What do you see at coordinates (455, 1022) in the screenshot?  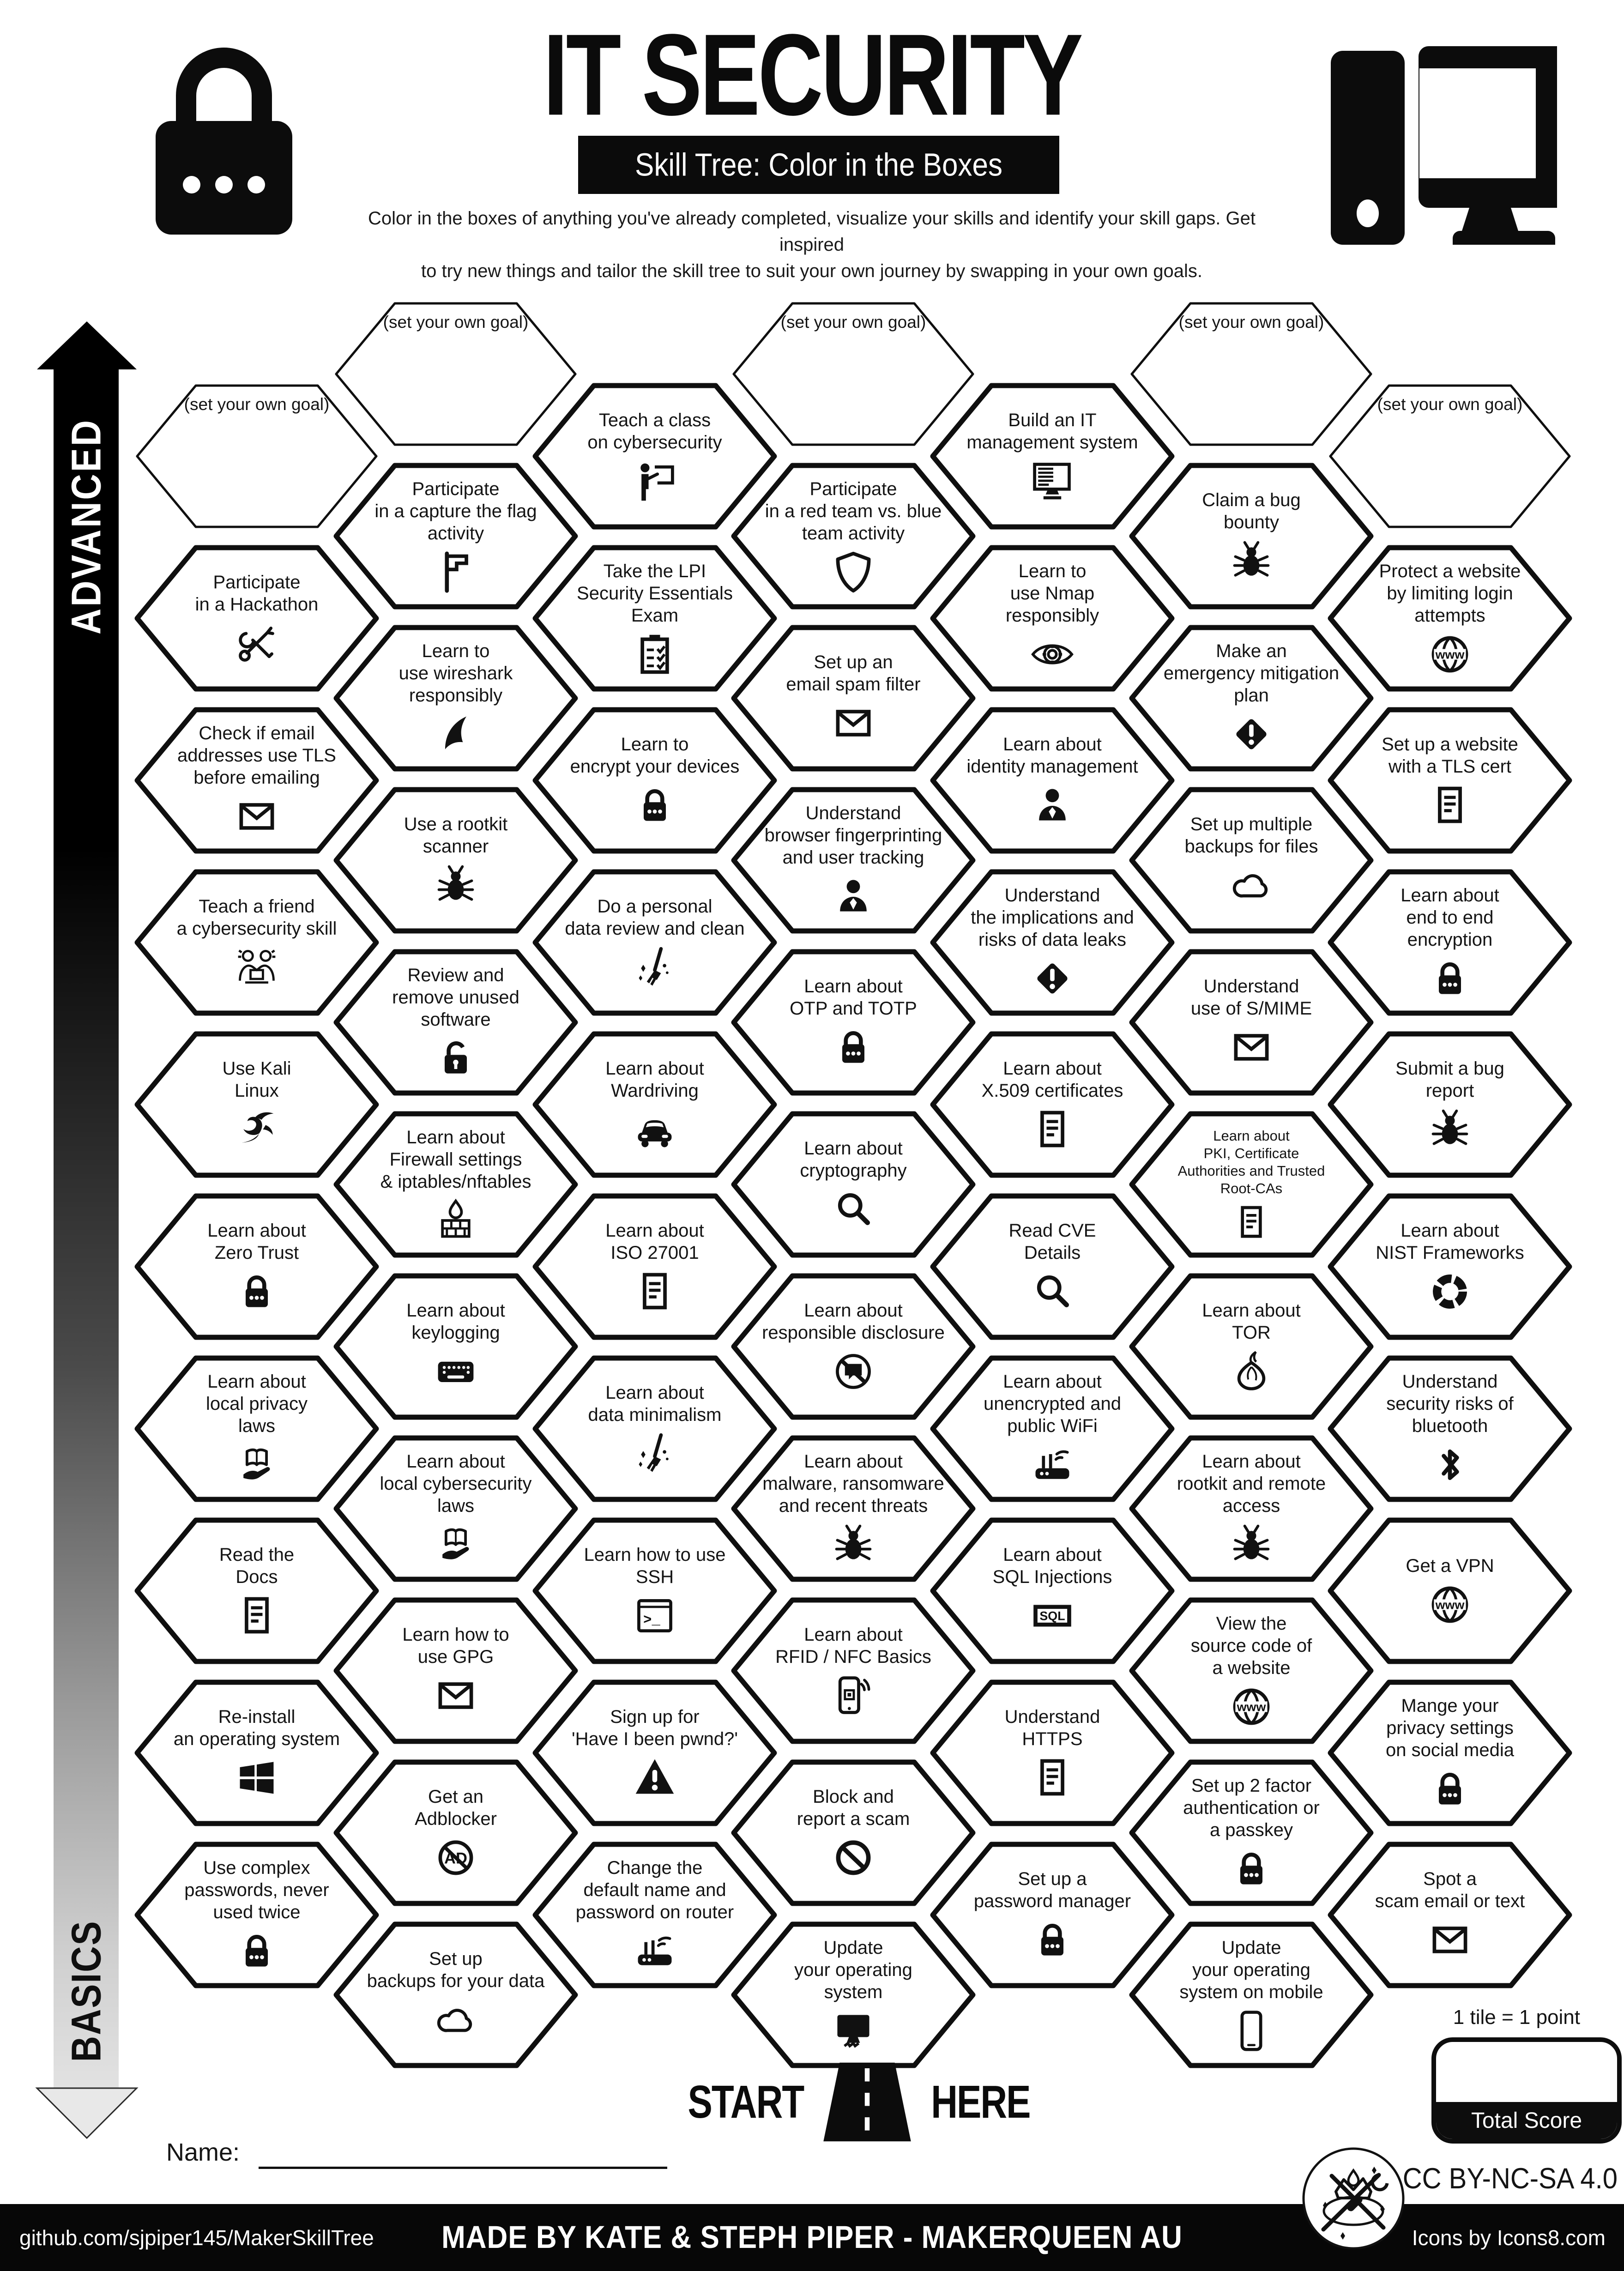 I see `hex-tile: Review and remove unused software` at bounding box center [455, 1022].